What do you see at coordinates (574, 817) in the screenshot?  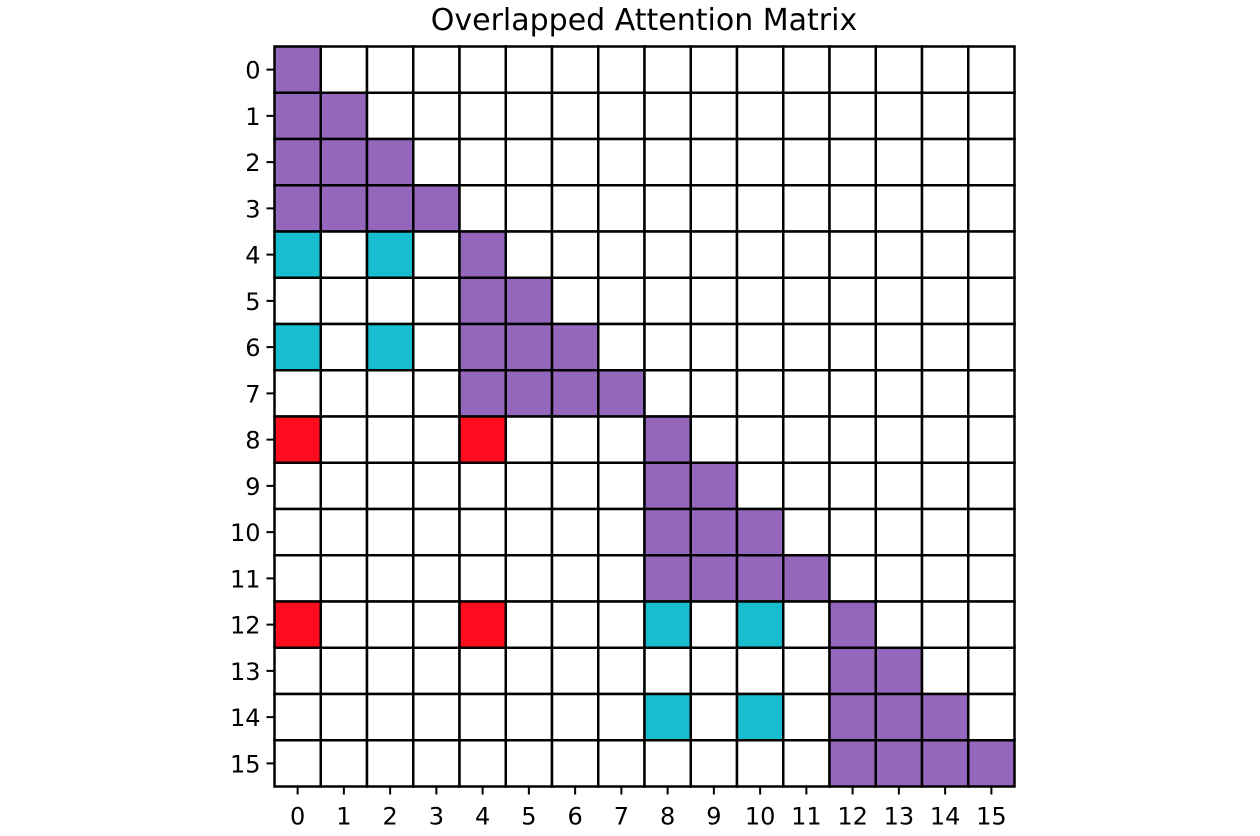 I see `x-tick-label: 6` at bounding box center [574, 817].